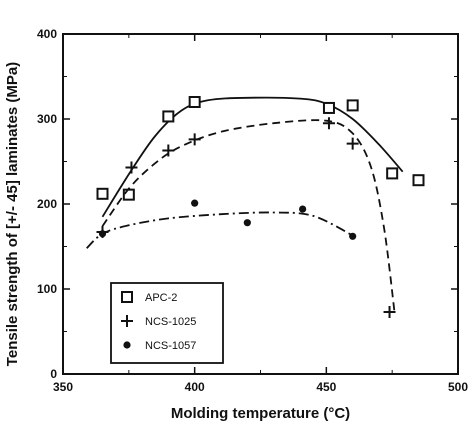 The height and width of the screenshot is (434, 474). I want to click on legend-label-ncs-1057: NCS-1057, so click(170, 346).